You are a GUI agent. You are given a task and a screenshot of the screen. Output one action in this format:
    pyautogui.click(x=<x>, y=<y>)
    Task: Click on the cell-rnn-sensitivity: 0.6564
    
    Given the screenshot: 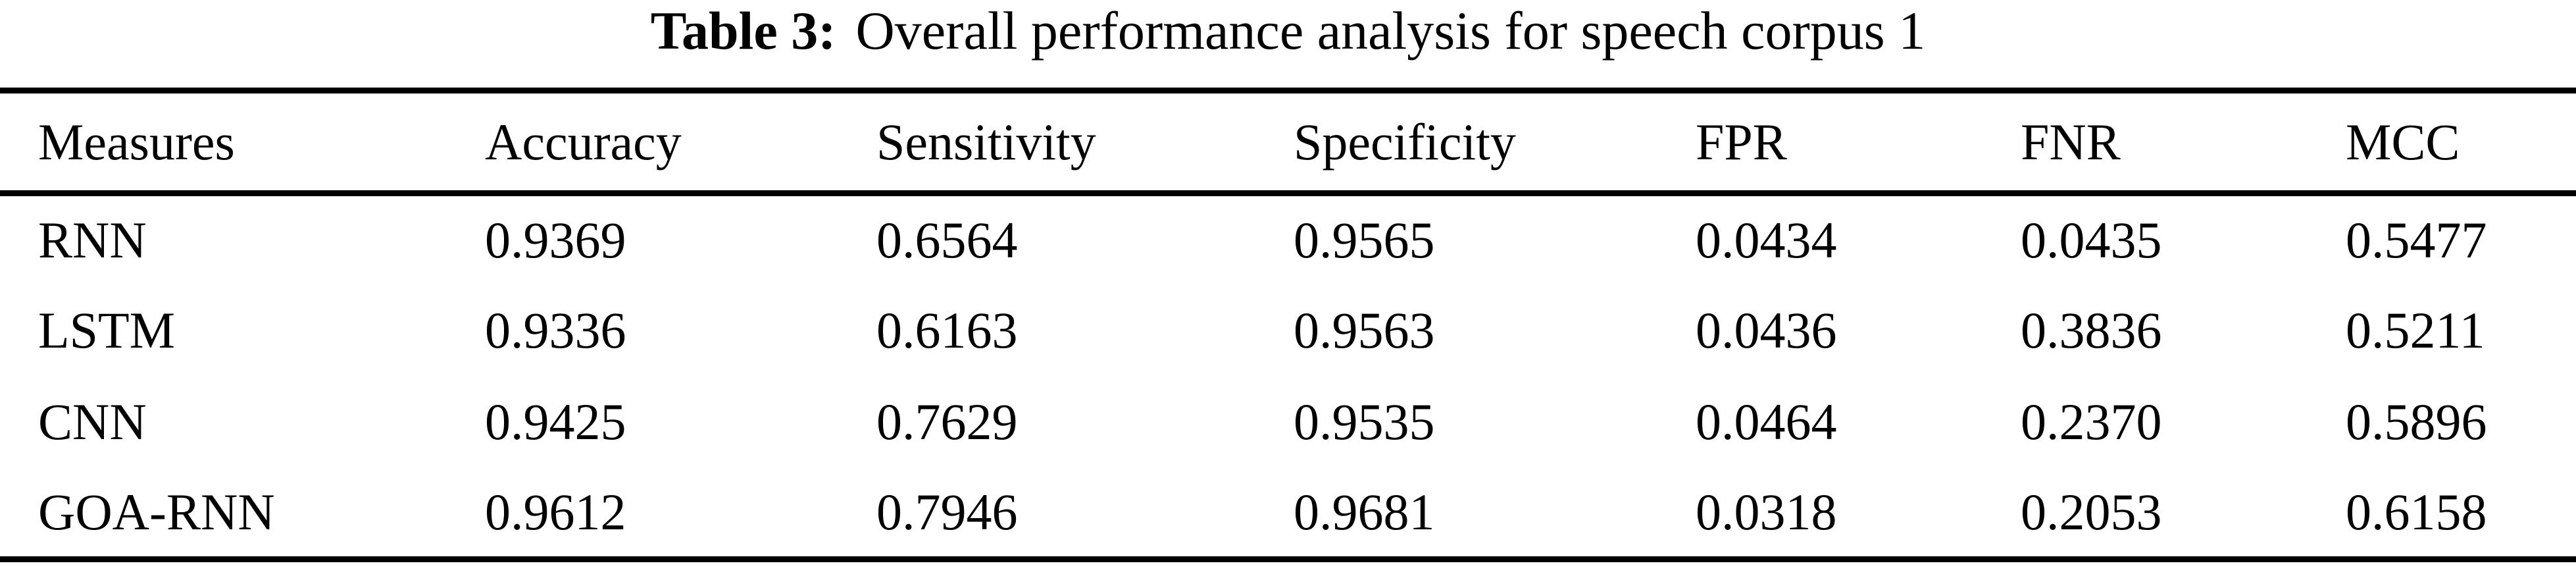 What is the action you would take?
    pyautogui.click(x=947, y=240)
    